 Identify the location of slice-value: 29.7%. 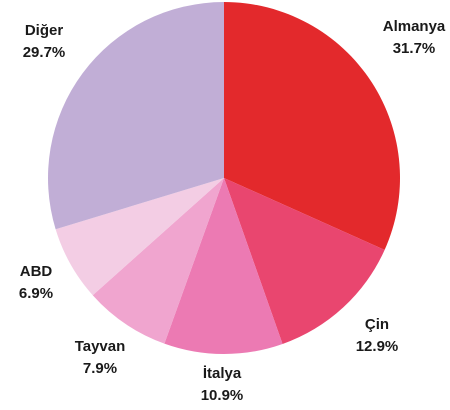
(44, 52).